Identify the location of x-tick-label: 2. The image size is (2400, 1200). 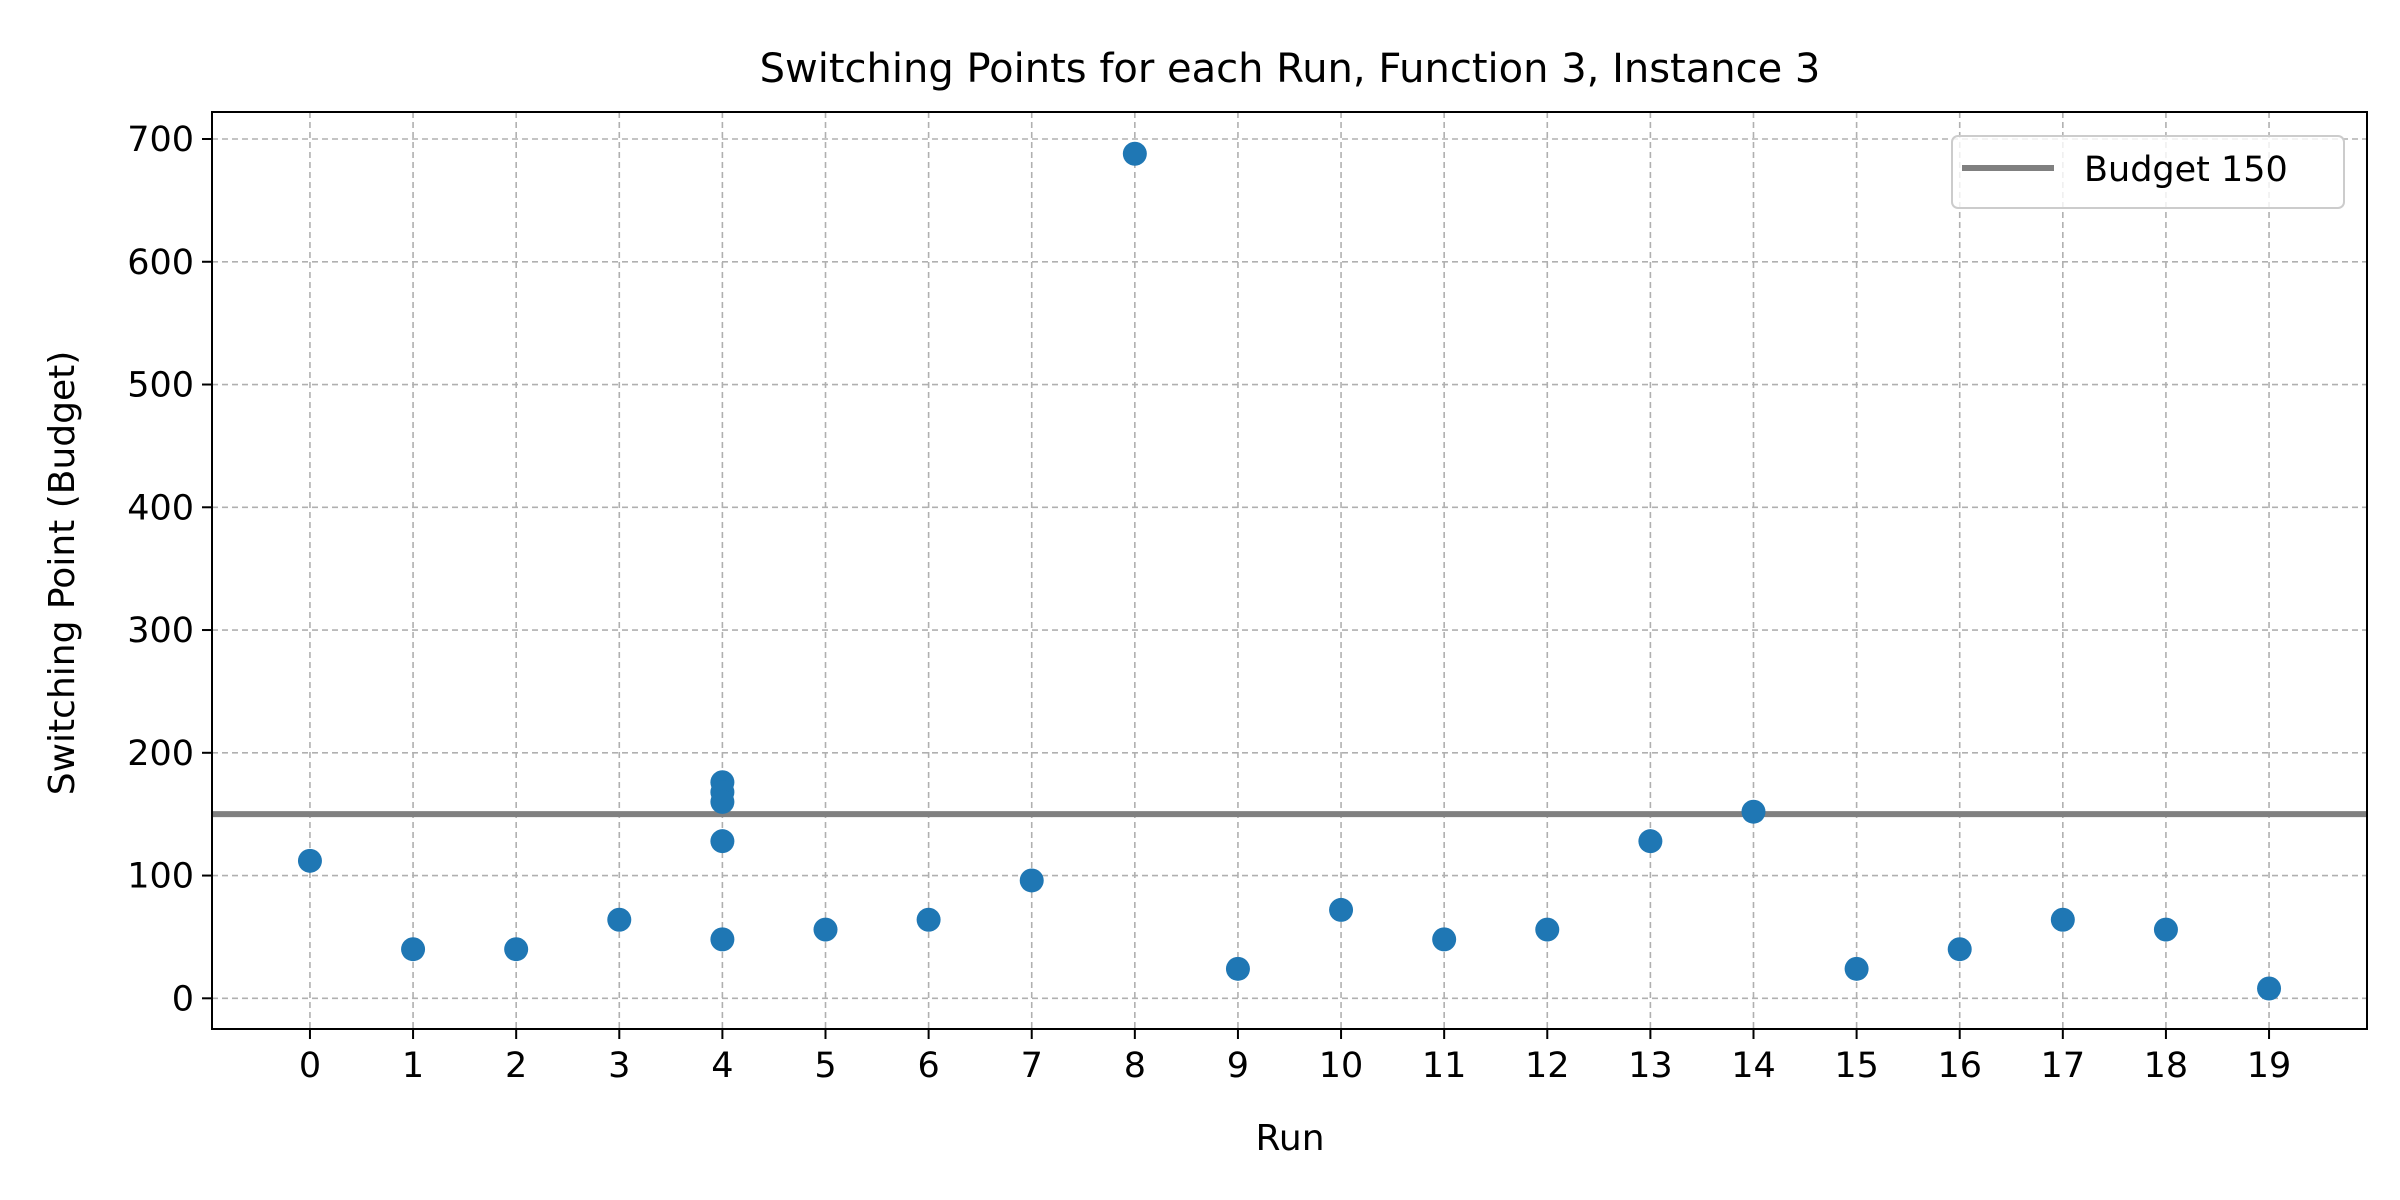
(516, 1066).